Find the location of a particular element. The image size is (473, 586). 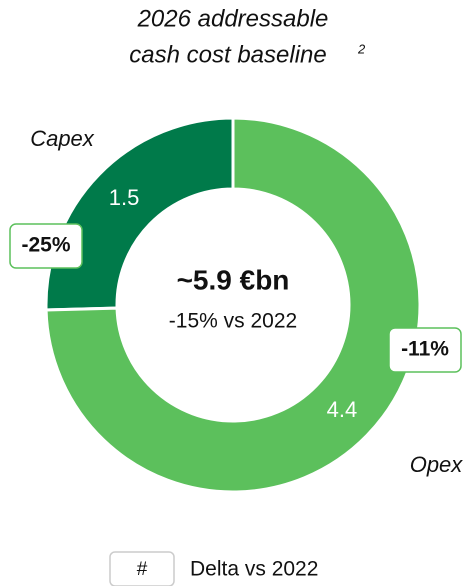

center-title: ~5.9 €bn is located at coordinates (233, 279).